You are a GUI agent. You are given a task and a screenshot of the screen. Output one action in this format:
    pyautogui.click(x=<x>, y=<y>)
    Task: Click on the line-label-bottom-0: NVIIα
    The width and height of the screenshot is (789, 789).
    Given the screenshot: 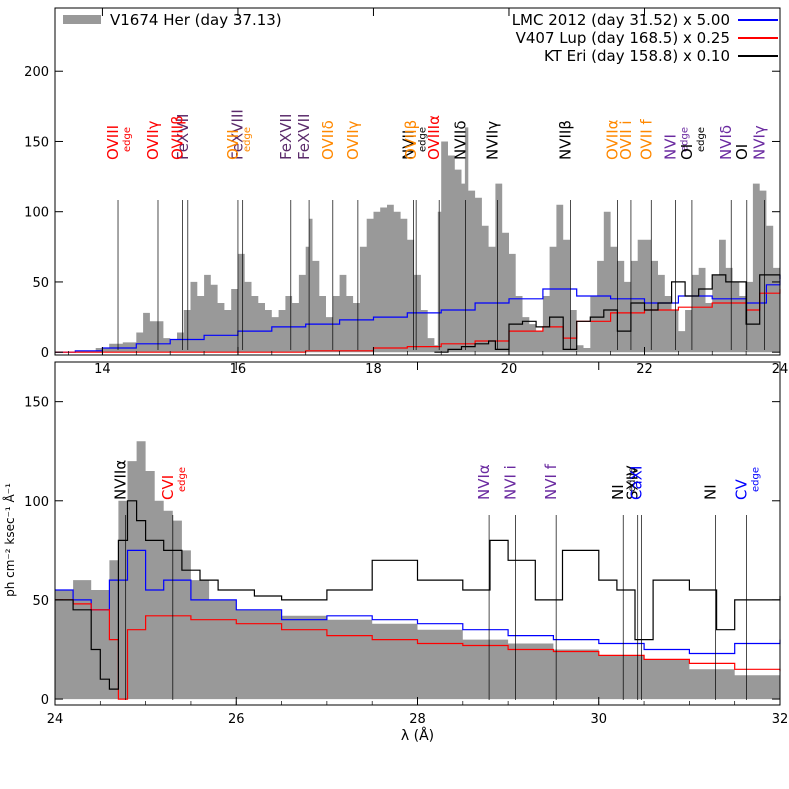 What is the action you would take?
    pyautogui.click(x=121, y=480)
    